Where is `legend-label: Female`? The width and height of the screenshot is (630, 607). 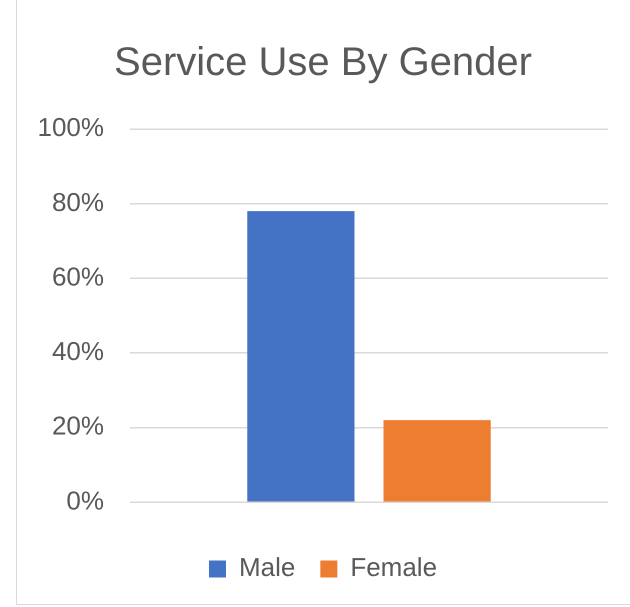 legend-label: Female is located at coordinates (394, 567).